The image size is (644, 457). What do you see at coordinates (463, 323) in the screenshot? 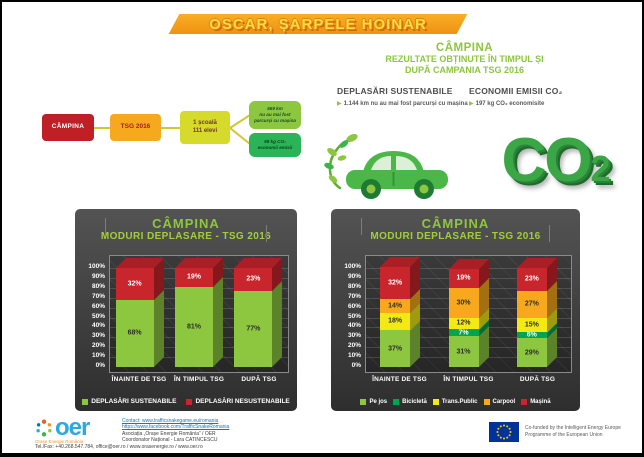
I see `bar-value-label: 12%` at bounding box center [463, 323].